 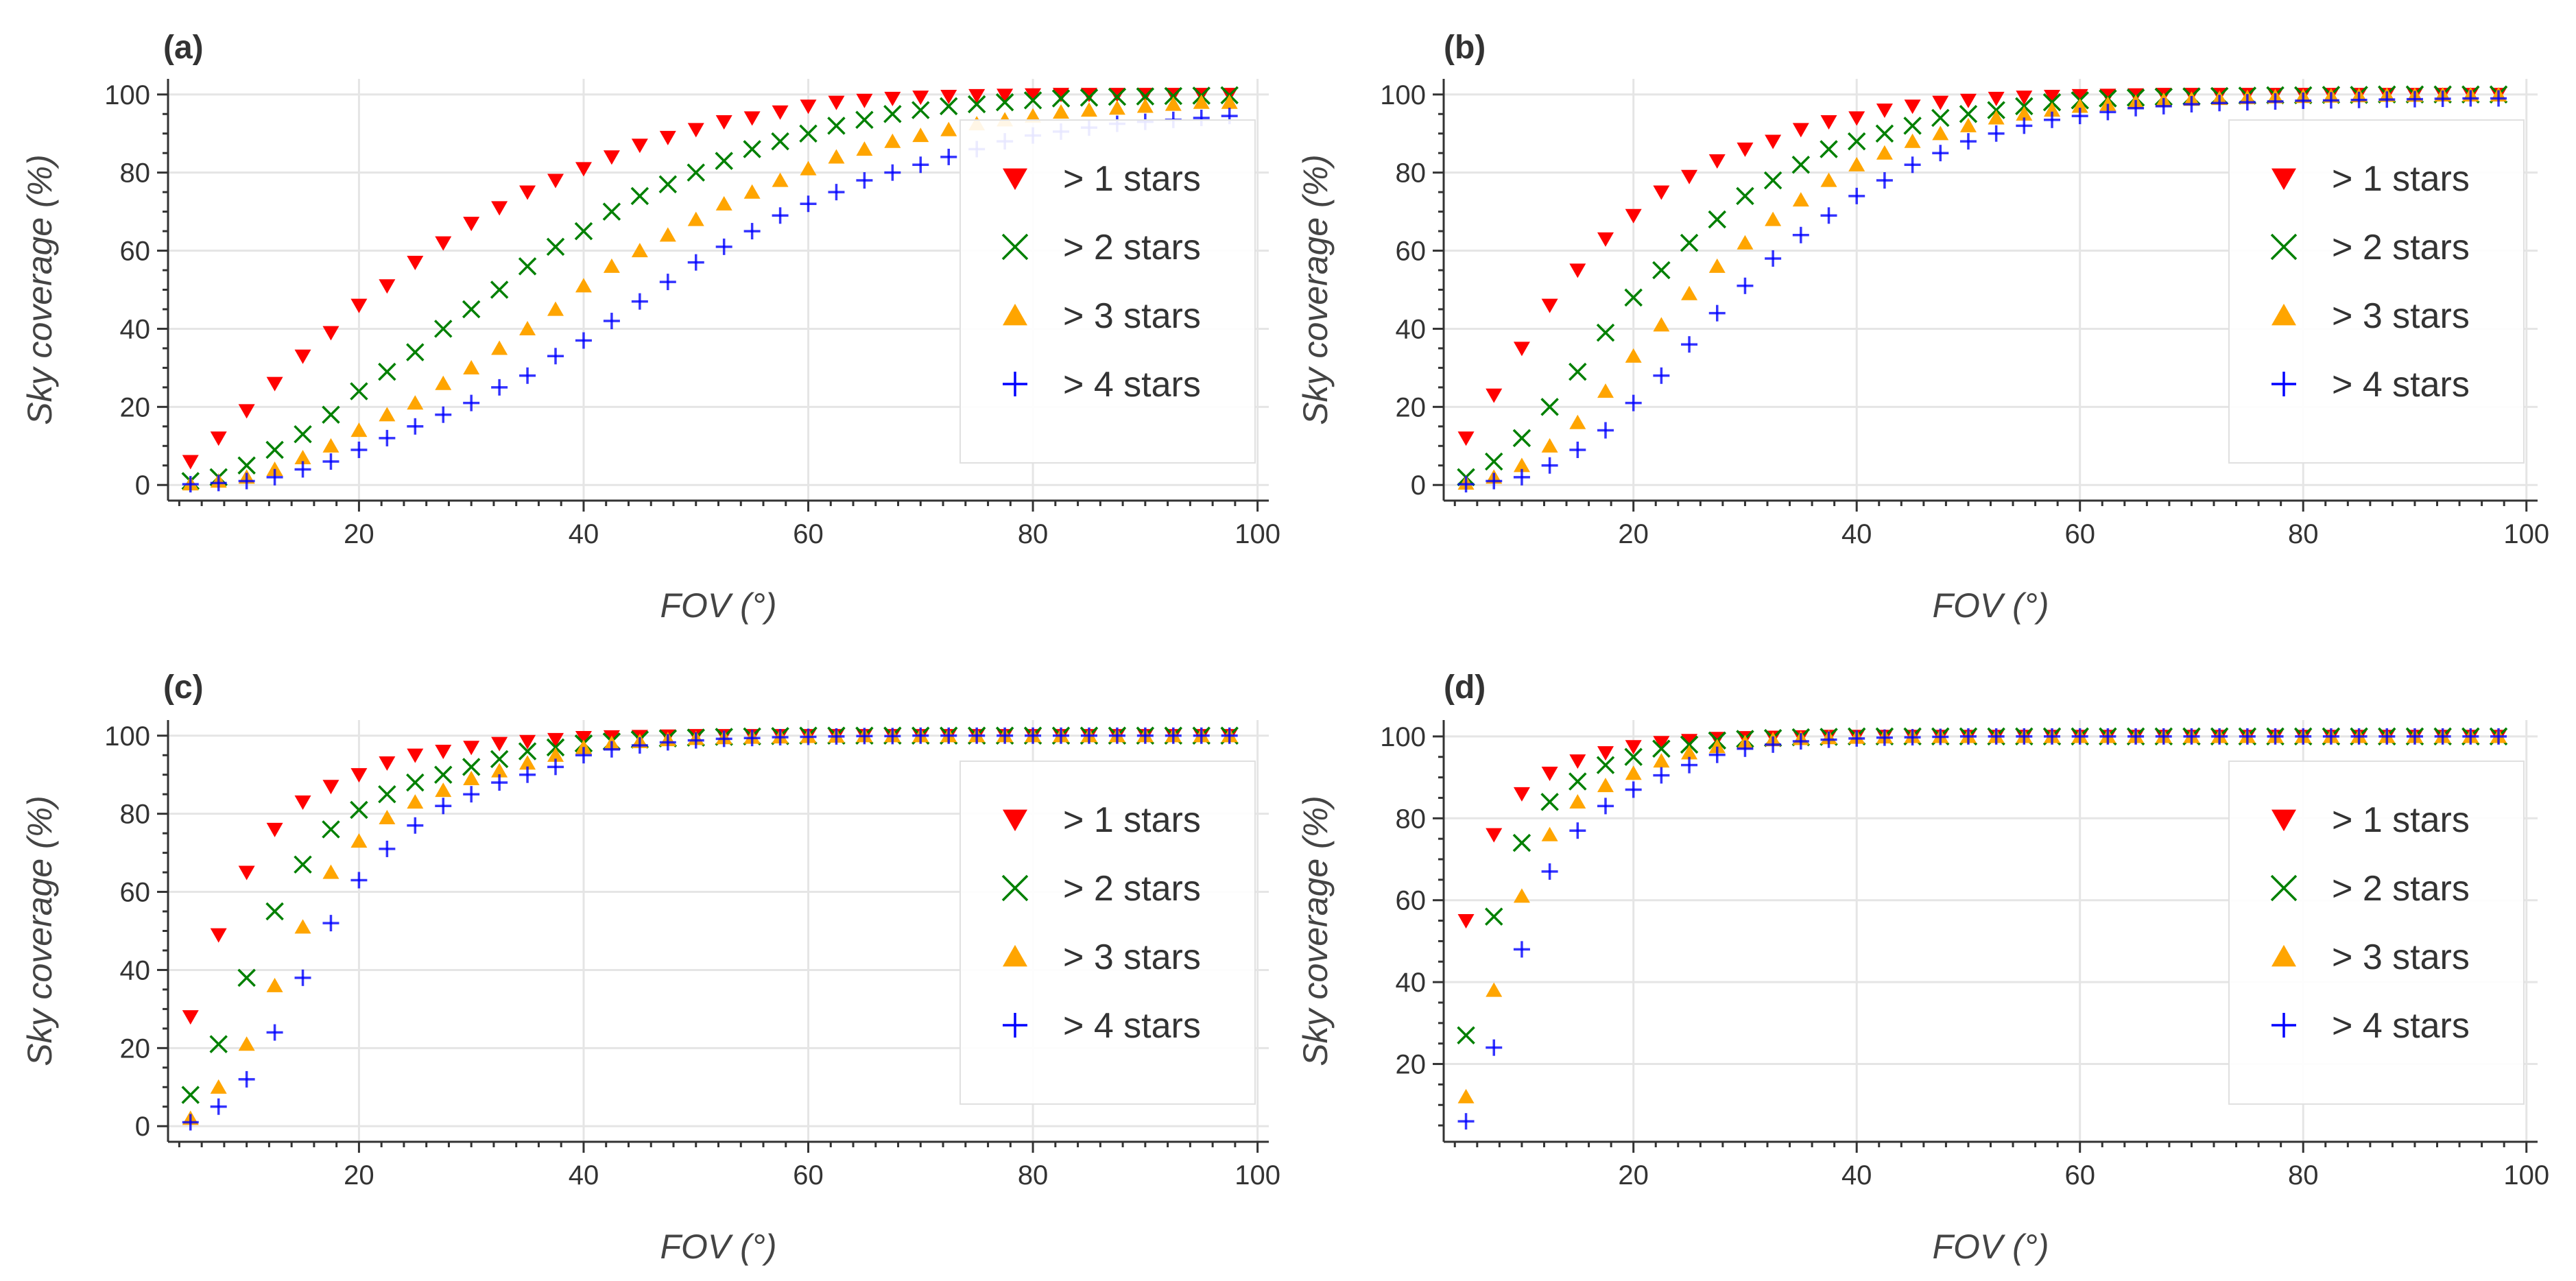 I want to click on x-tick-label: 80, so click(x=2303, y=1175).